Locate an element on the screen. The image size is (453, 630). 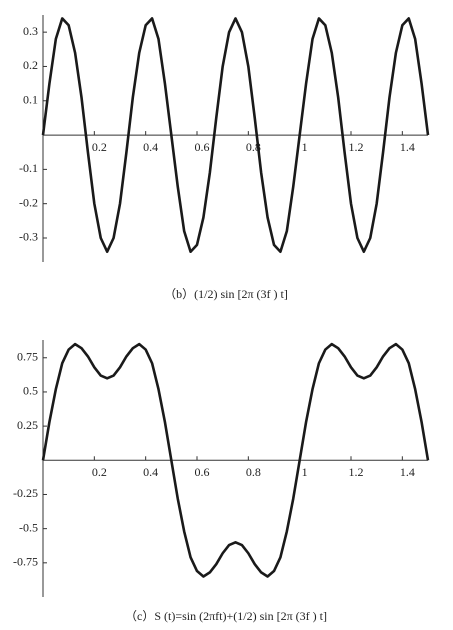
y-tick-label: -0.75 is located at coordinates (25, 562).